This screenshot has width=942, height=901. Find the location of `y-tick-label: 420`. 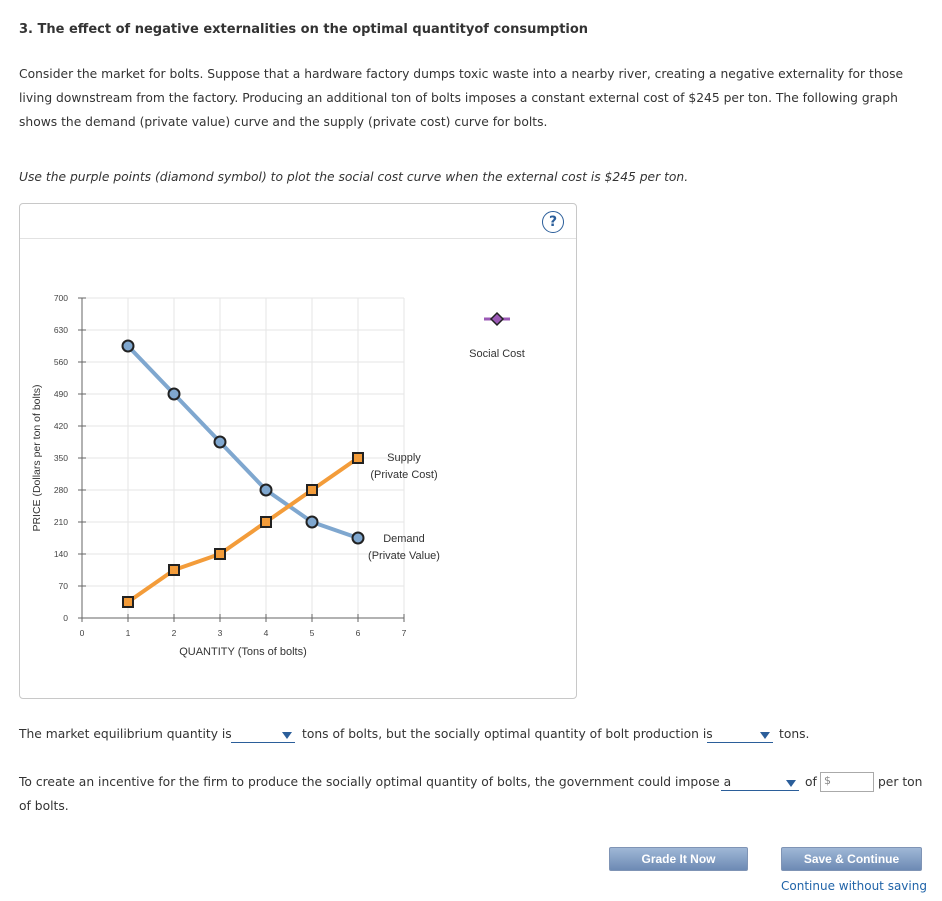

y-tick-label: 420 is located at coordinates (61, 426).